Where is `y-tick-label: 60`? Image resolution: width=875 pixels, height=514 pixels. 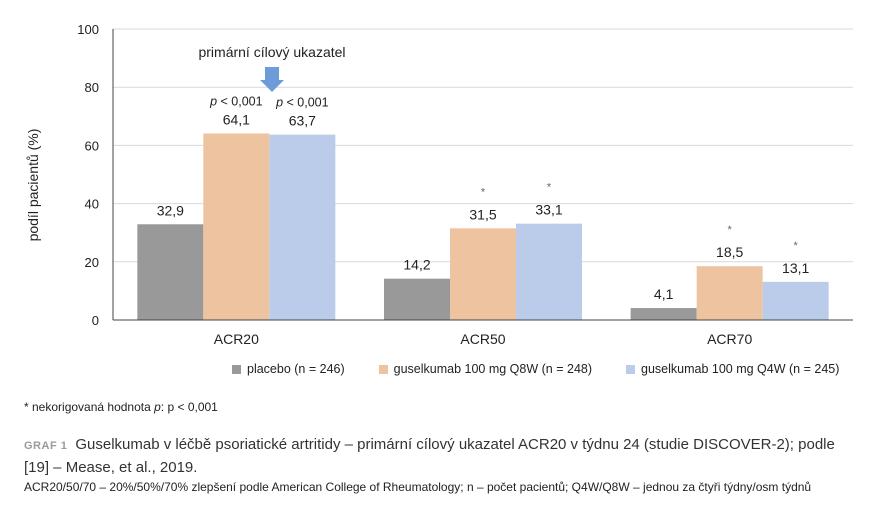 y-tick-label: 60 is located at coordinates (92, 145).